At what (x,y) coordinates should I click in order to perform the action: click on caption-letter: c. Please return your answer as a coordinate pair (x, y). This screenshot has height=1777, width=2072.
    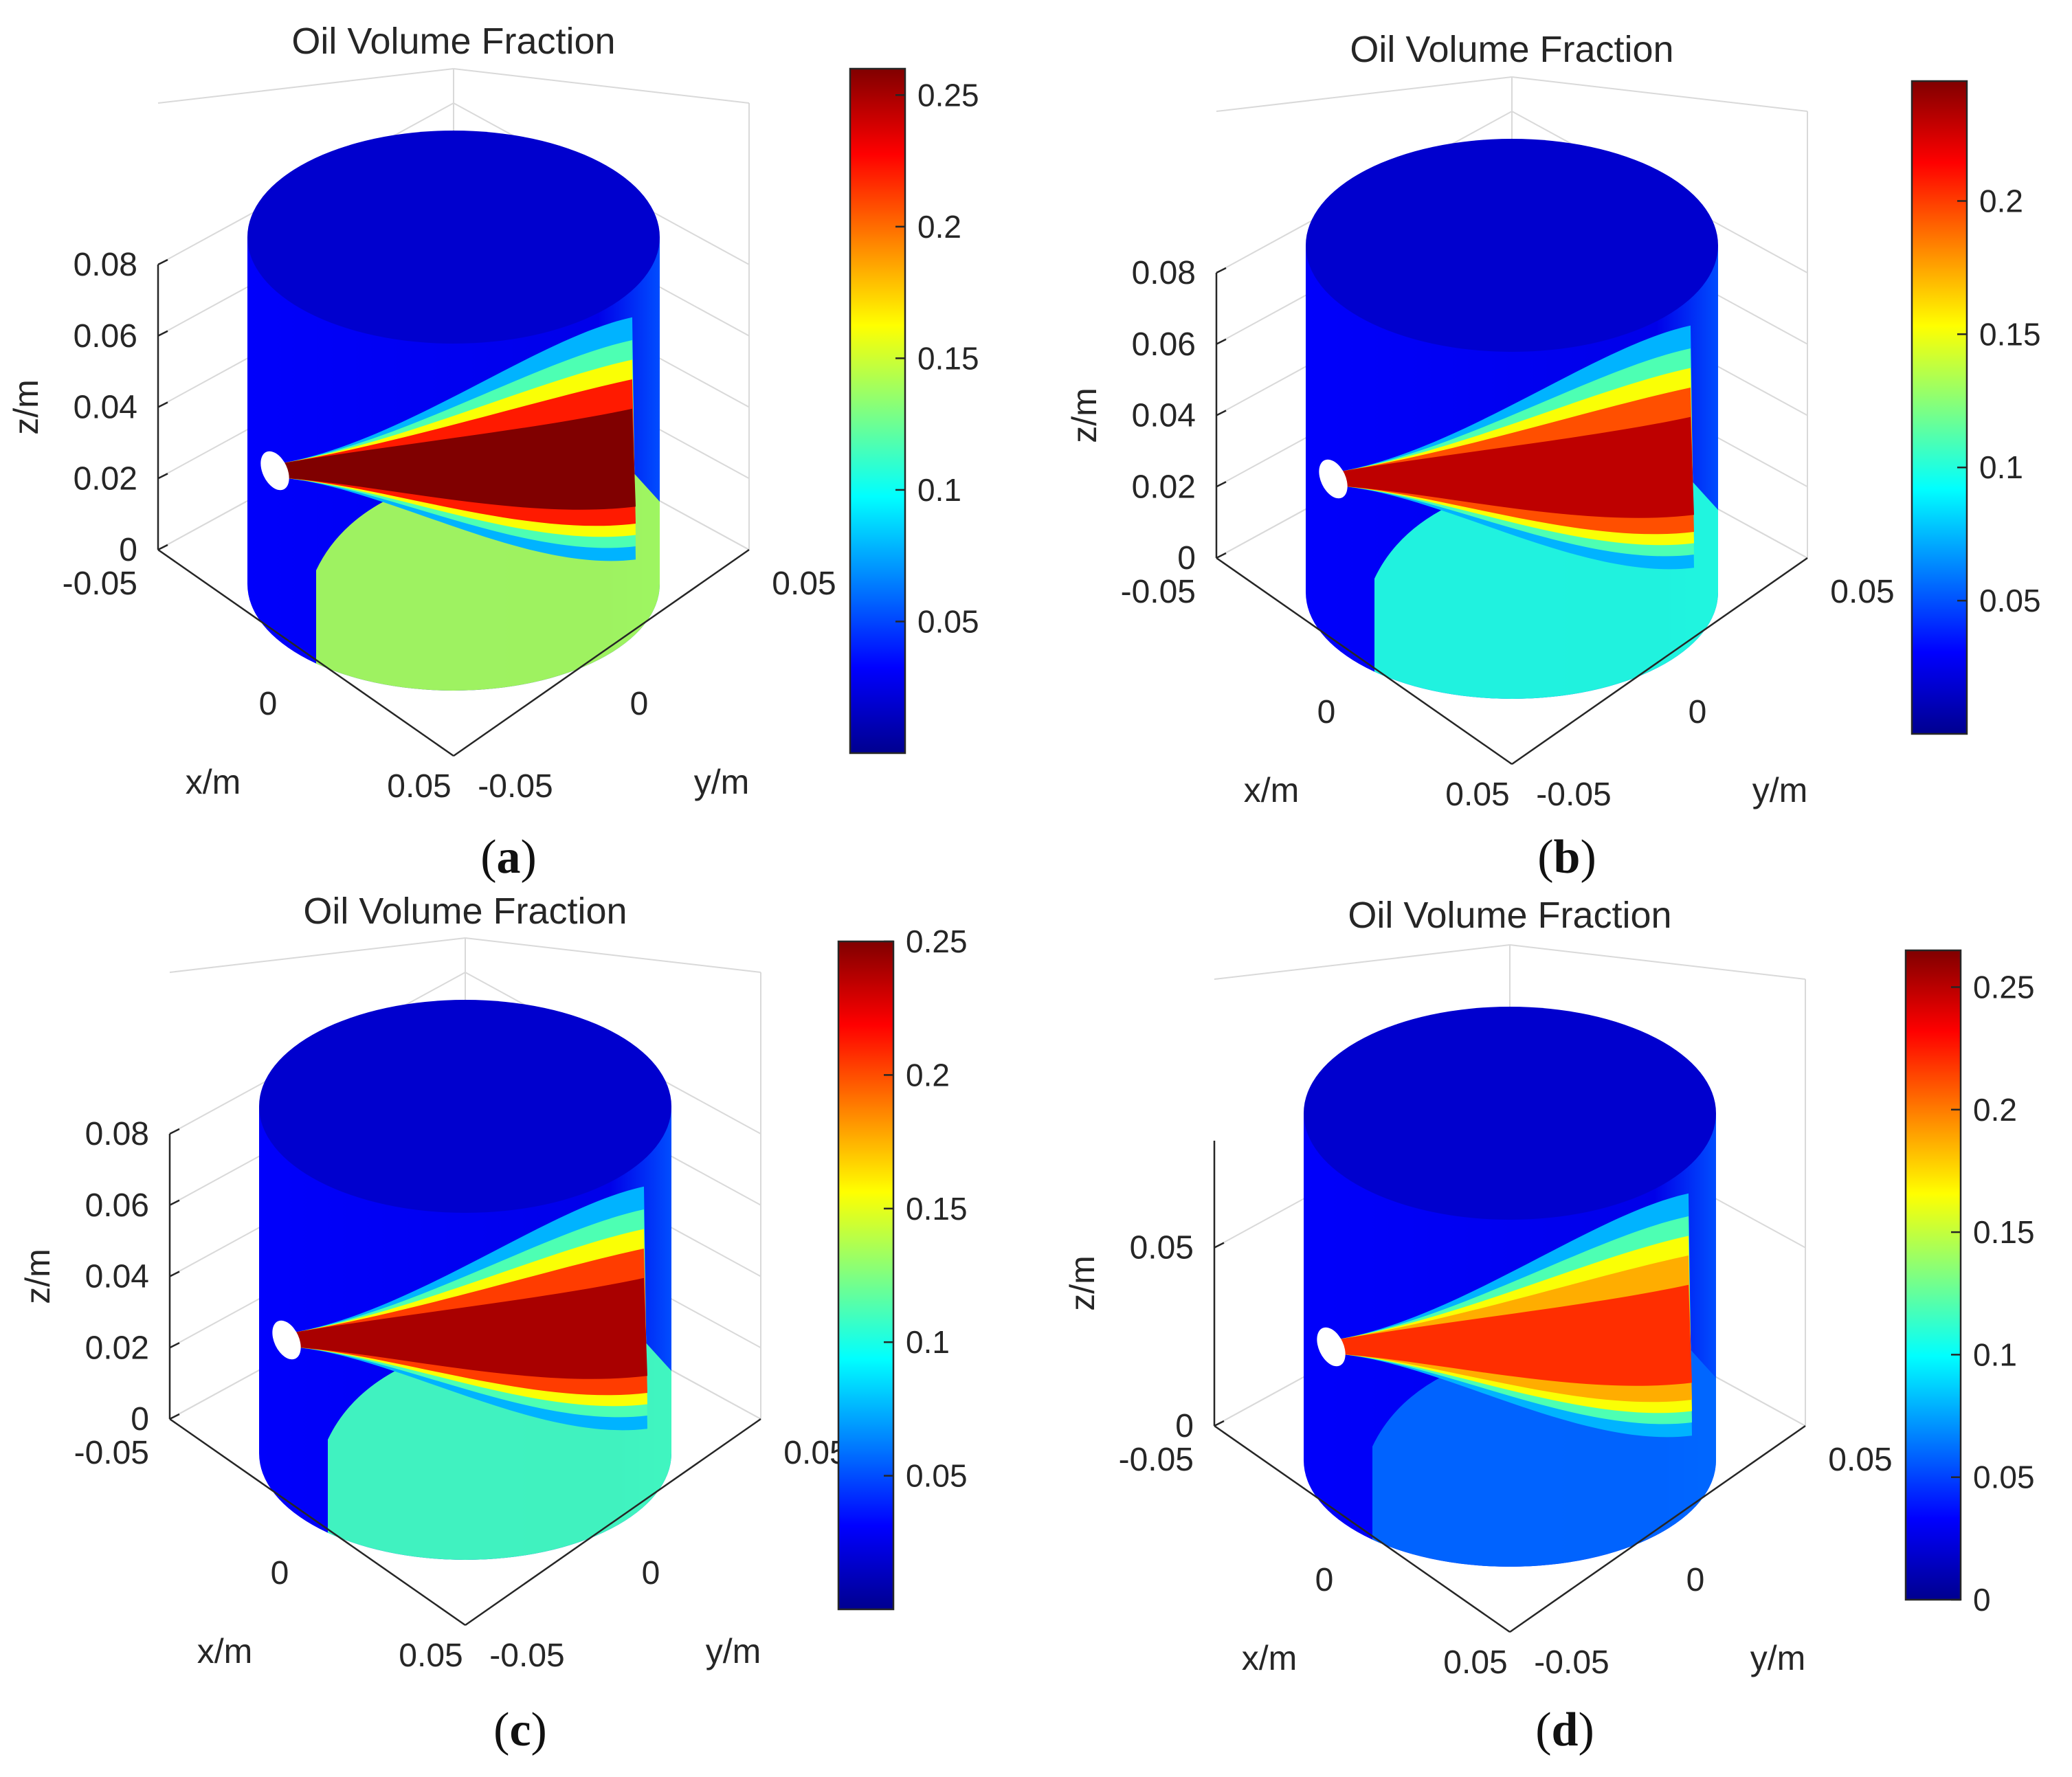
    Looking at the image, I should click on (520, 1729).